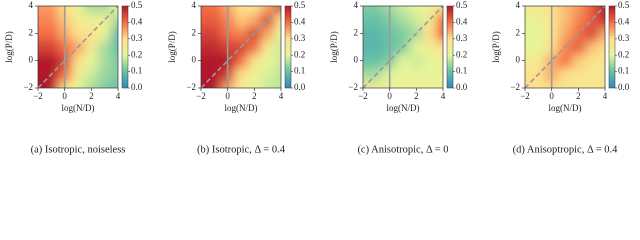 The image size is (640, 240). Describe the element at coordinates (31, 60) in the screenshot. I see `y-tick-label: 0` at that location.